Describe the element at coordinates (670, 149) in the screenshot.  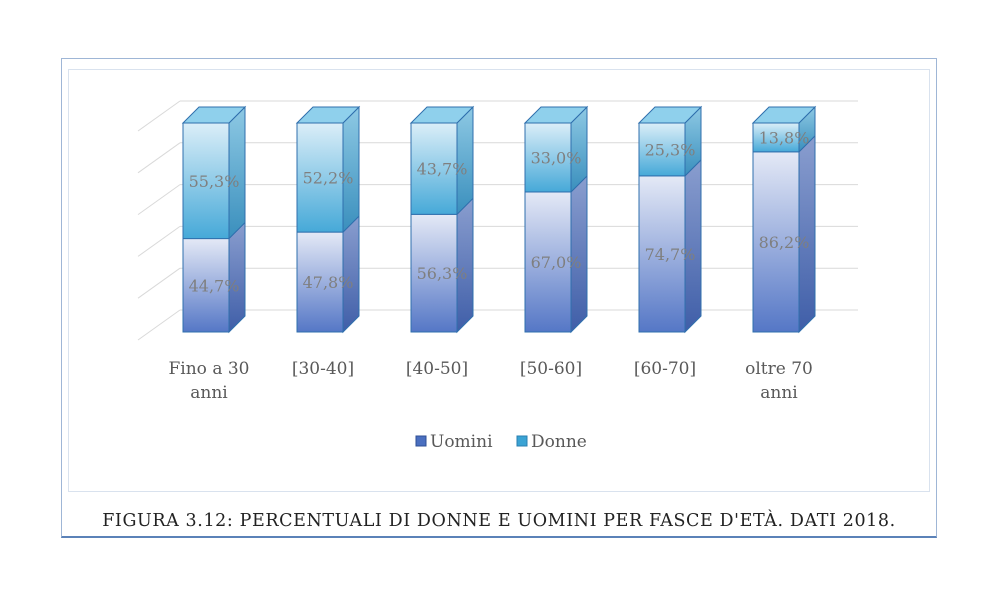
I see `data-label-donne: 25,3%` at that location.